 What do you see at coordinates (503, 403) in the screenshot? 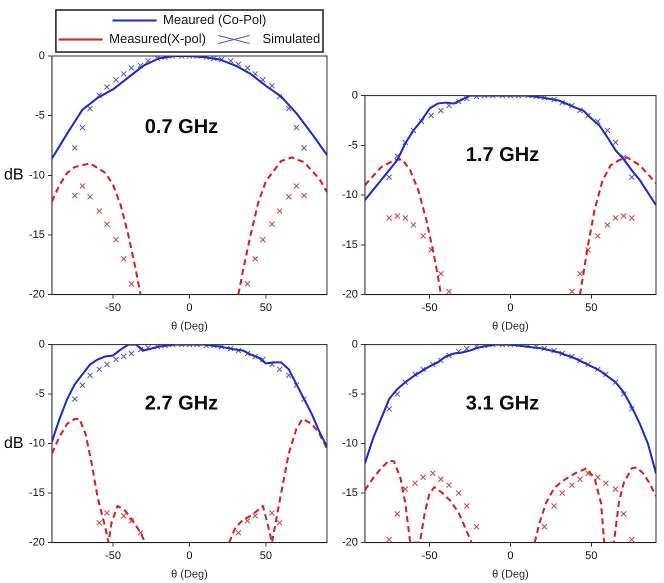
I see `annotation: 3.1 GHz` at bounding box center [503, 403].